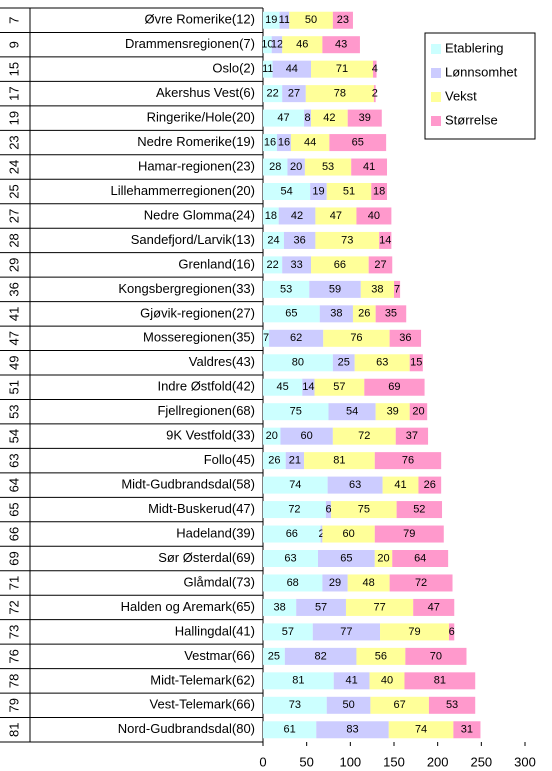 The height and width of the screenshot is (771, 552). I want to click on value-label: 69, so click(394, 387).